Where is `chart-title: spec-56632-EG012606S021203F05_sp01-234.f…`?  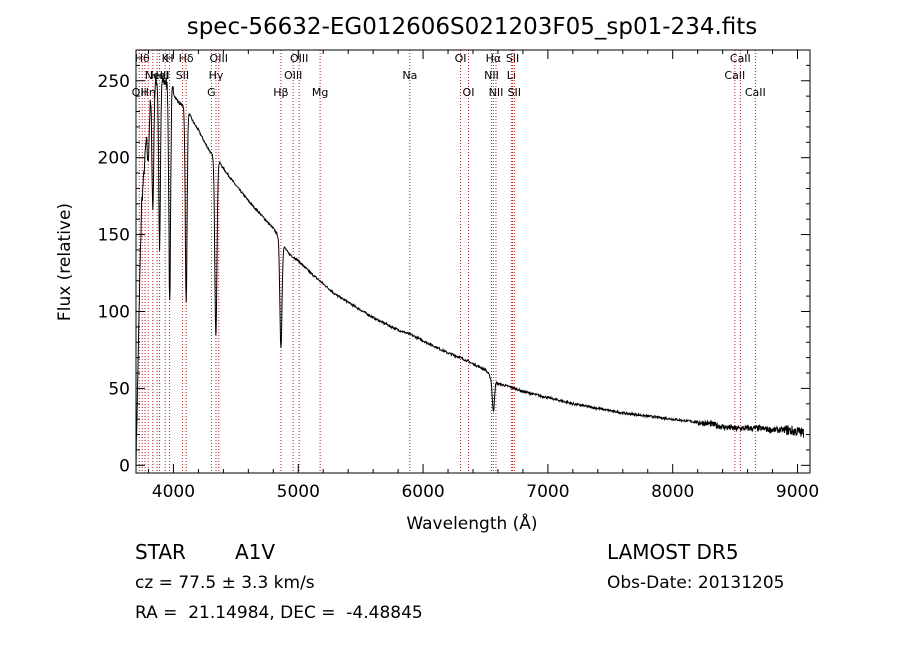 chart-title: spec-56632-EG012606S021203F05_sp01-234.f… is located at coordinates (472, 27).